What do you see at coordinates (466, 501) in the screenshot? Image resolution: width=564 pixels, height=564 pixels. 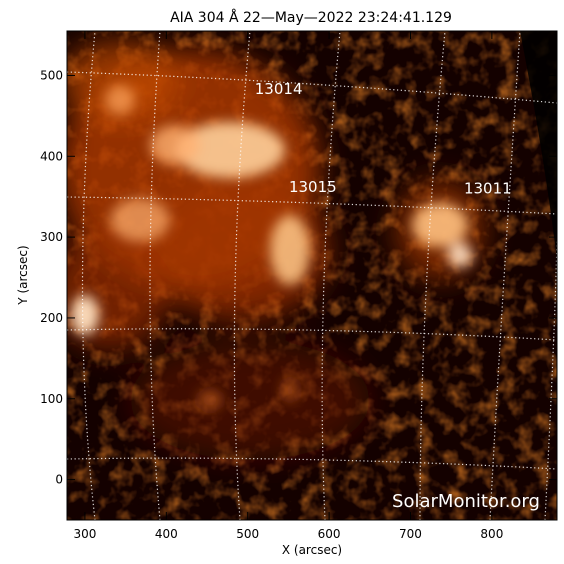 I see `watermark: SolarMonitor.org` at bounding box center [466, 501].